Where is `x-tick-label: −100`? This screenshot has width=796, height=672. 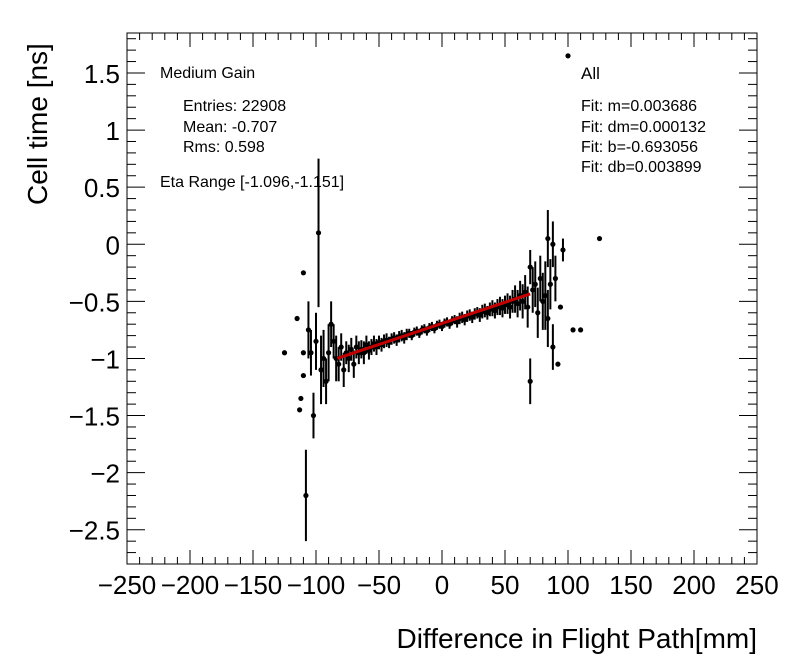
x-tick-label: −100 is located at coordinates (316, 585).